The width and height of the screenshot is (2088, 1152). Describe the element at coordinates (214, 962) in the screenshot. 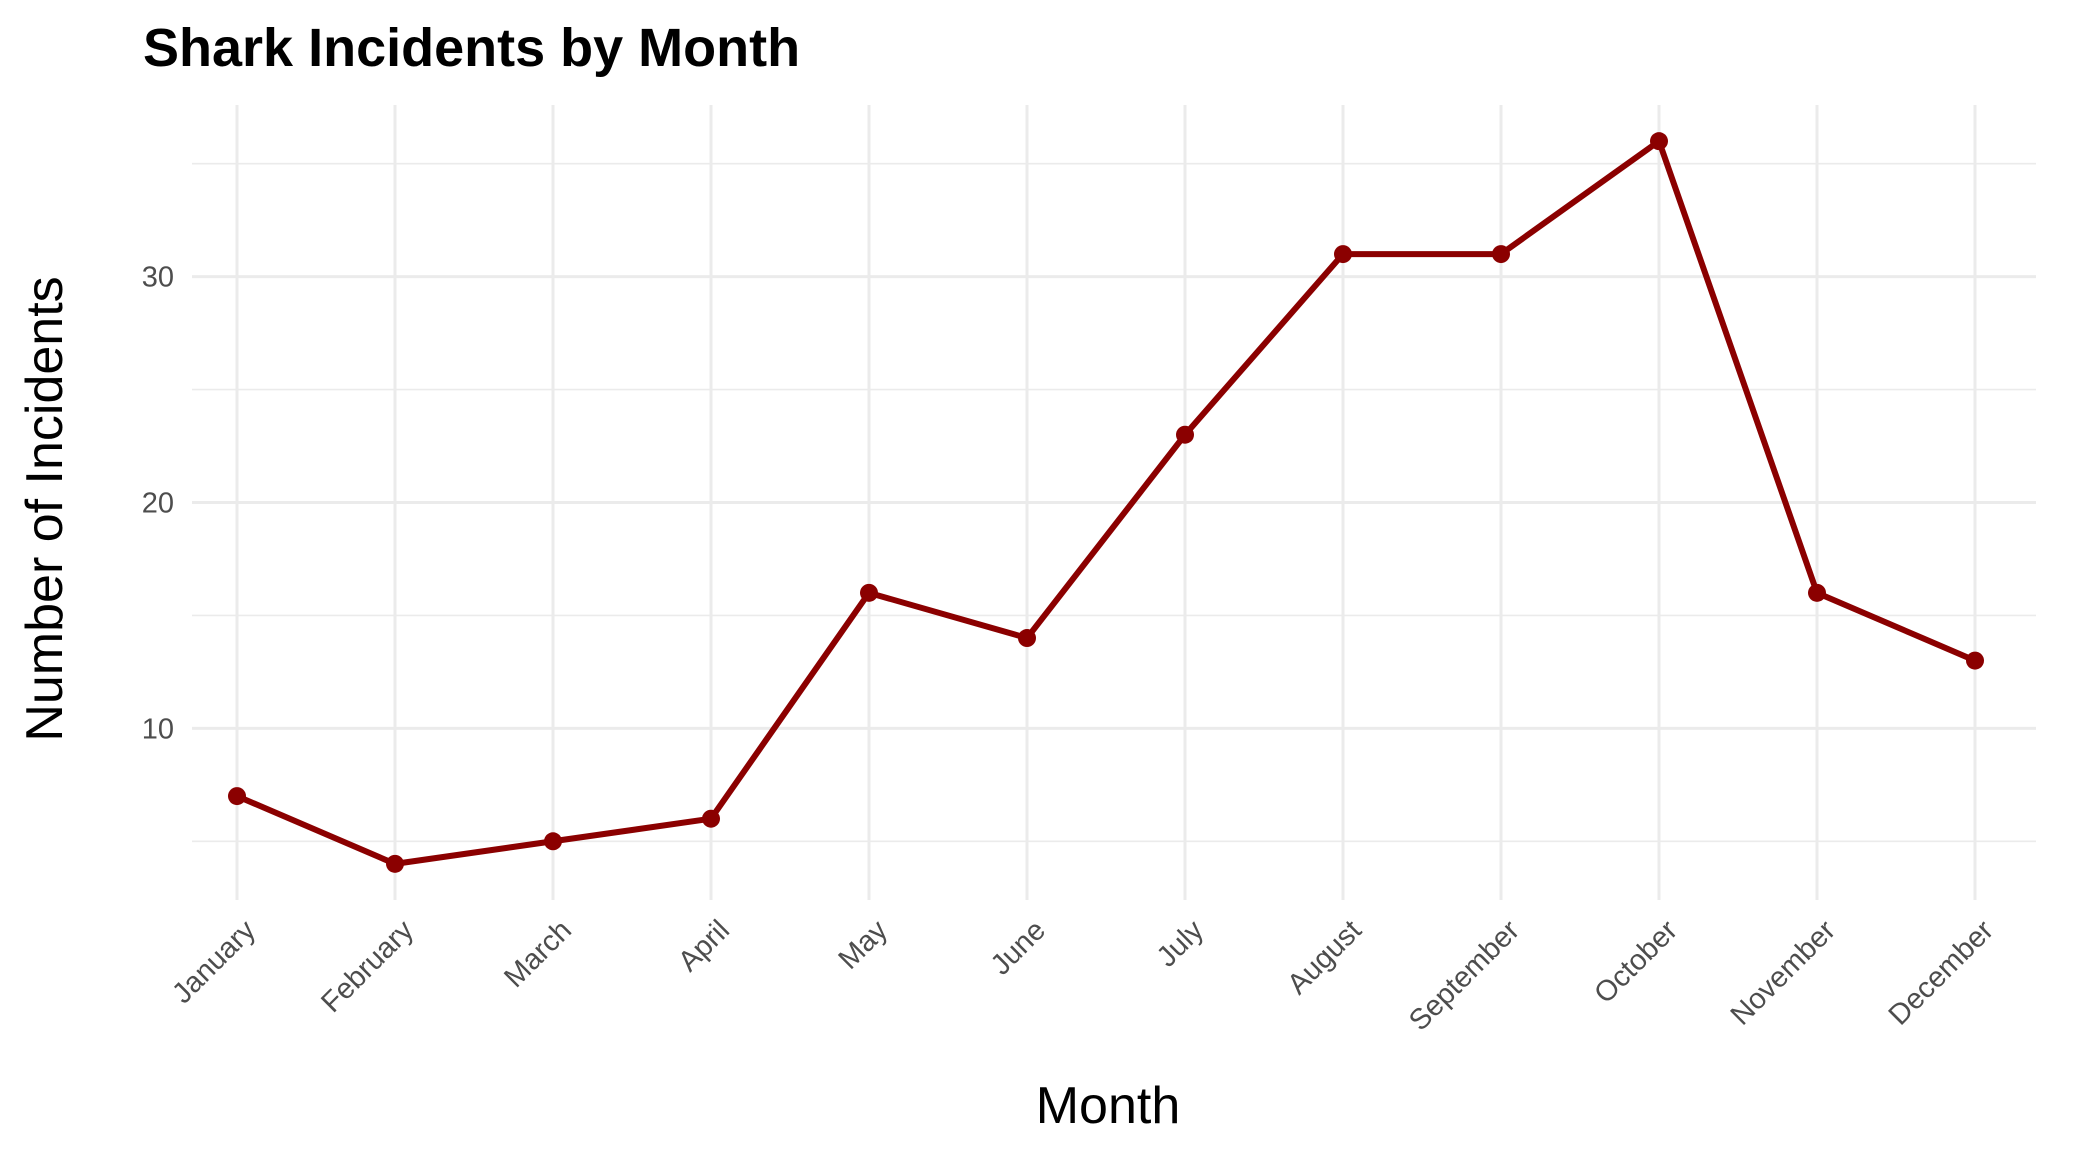

I see `x-tick-label: January` at that location.